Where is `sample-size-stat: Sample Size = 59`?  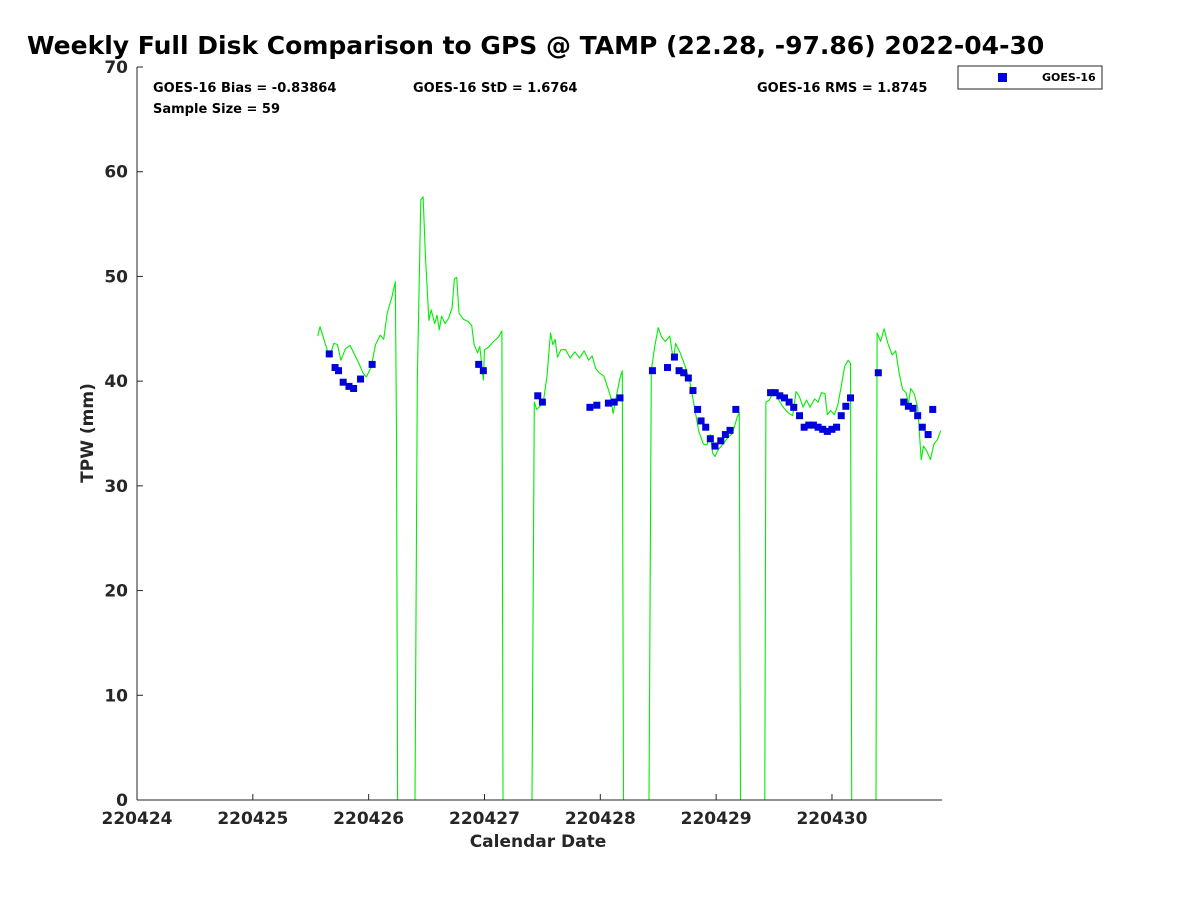
sample-size-stat: Sample Size = 59 is located at coordinates (216, 109).